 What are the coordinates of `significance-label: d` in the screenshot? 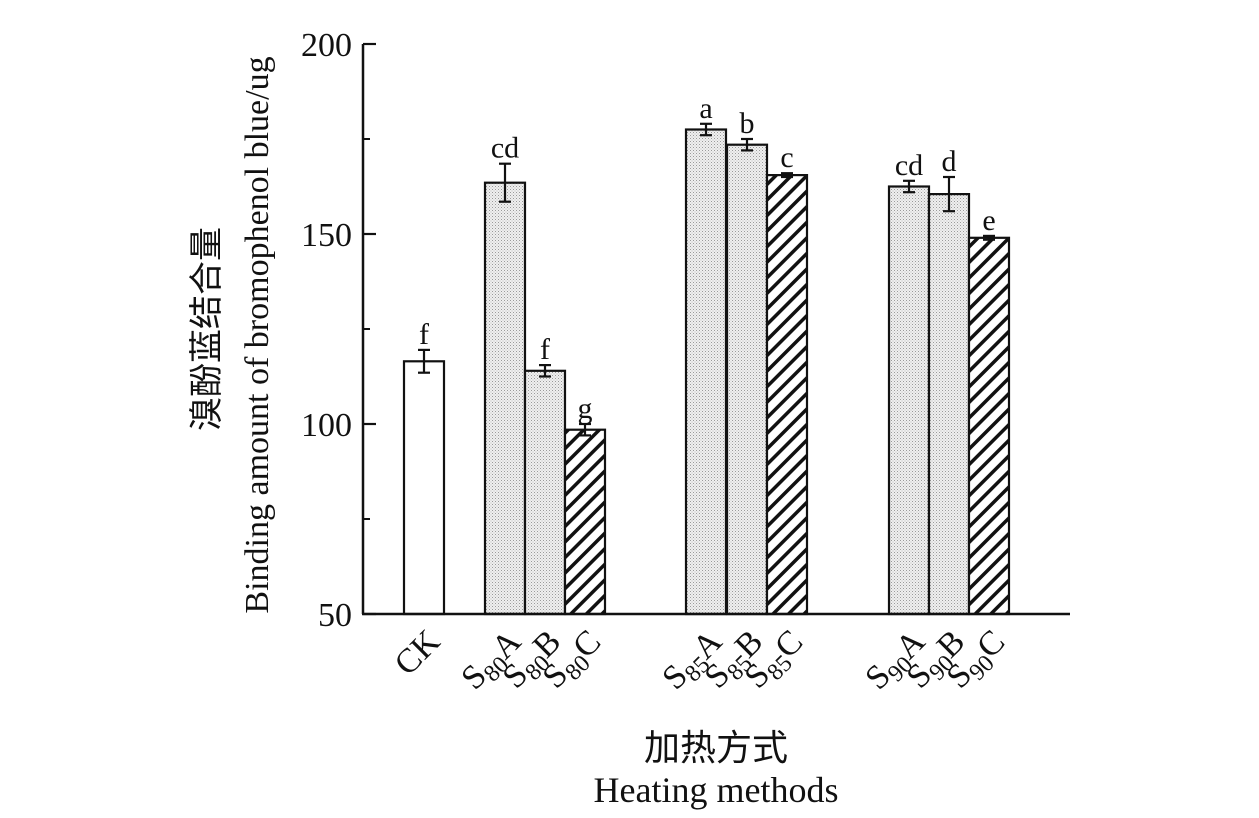 It's located at (949, 161).